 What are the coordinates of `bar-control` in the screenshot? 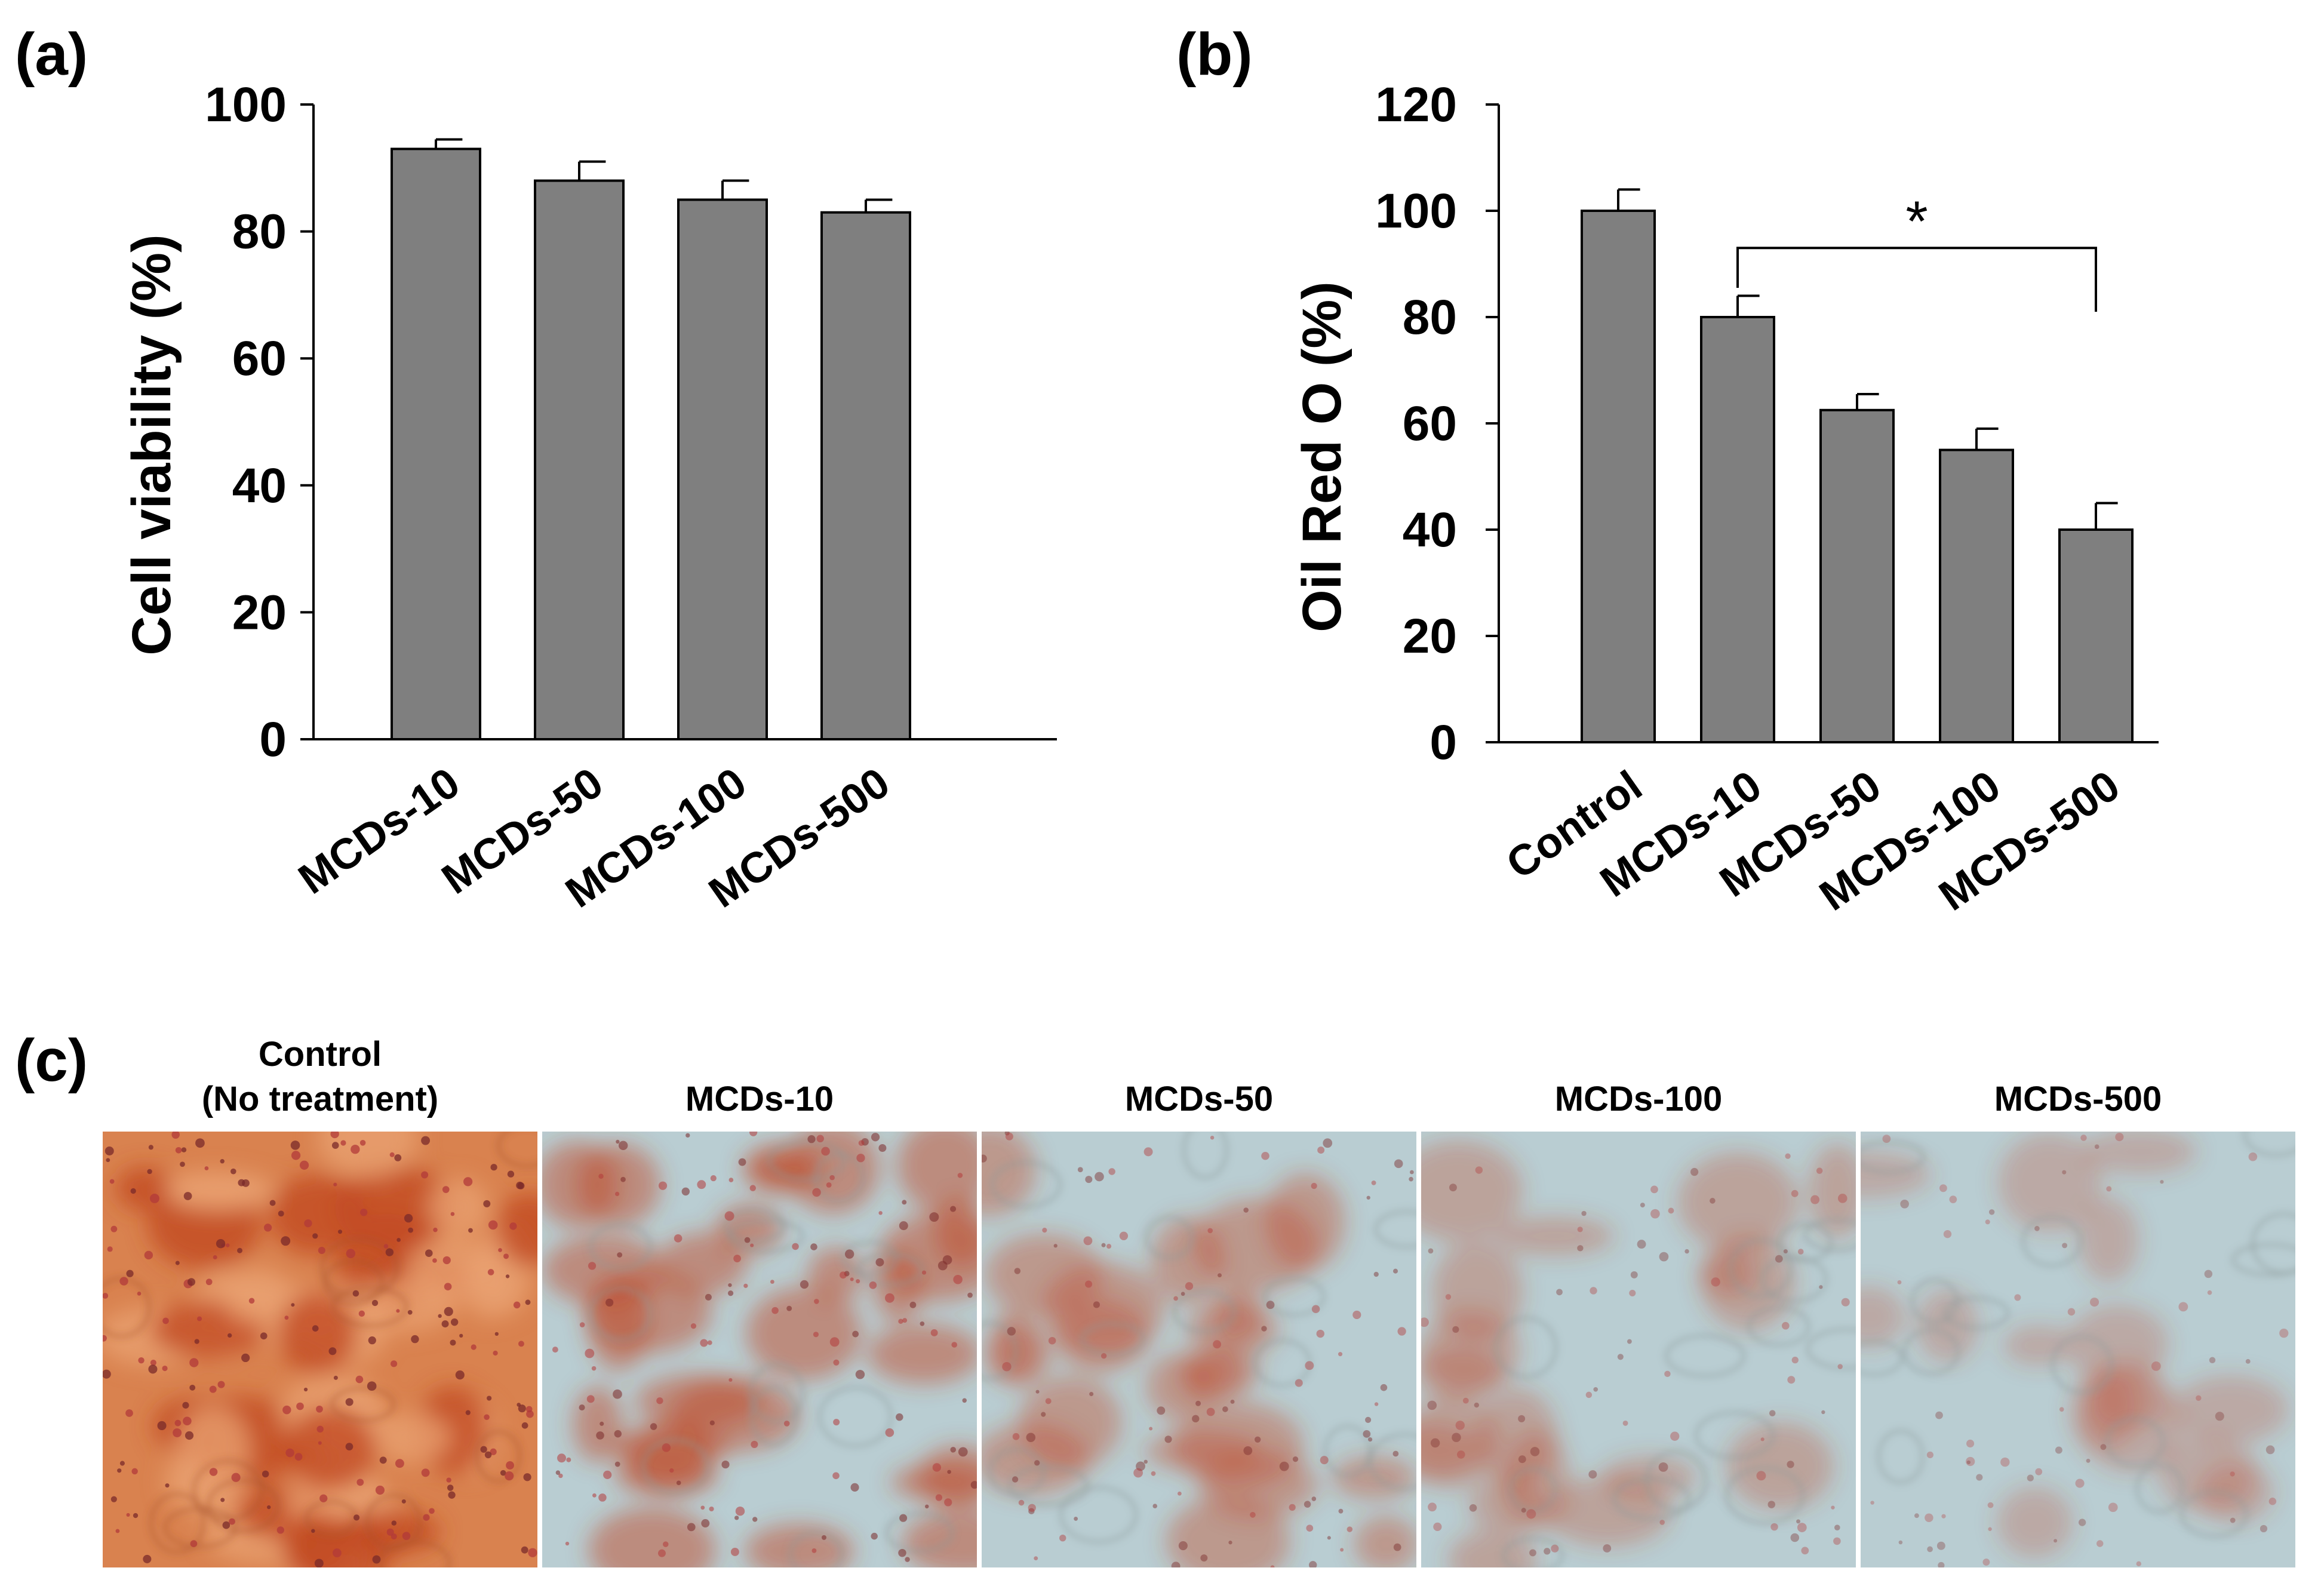 It's located at (1618, 476).